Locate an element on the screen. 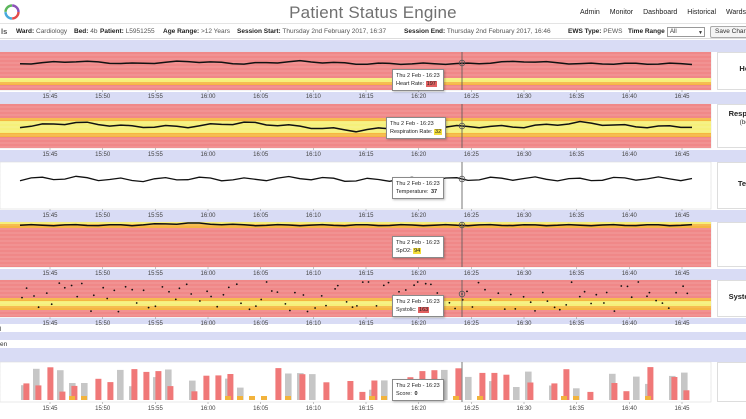  tooltip-reading: Temperature: 37 is located at coordinates (418, 192).